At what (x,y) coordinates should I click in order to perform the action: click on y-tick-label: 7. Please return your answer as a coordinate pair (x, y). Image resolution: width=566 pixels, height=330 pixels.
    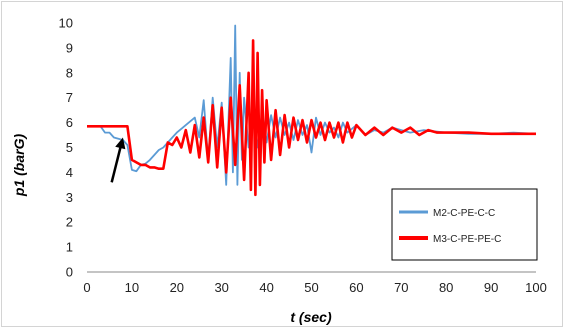
    Looking at the image, I should click on (69, 97).